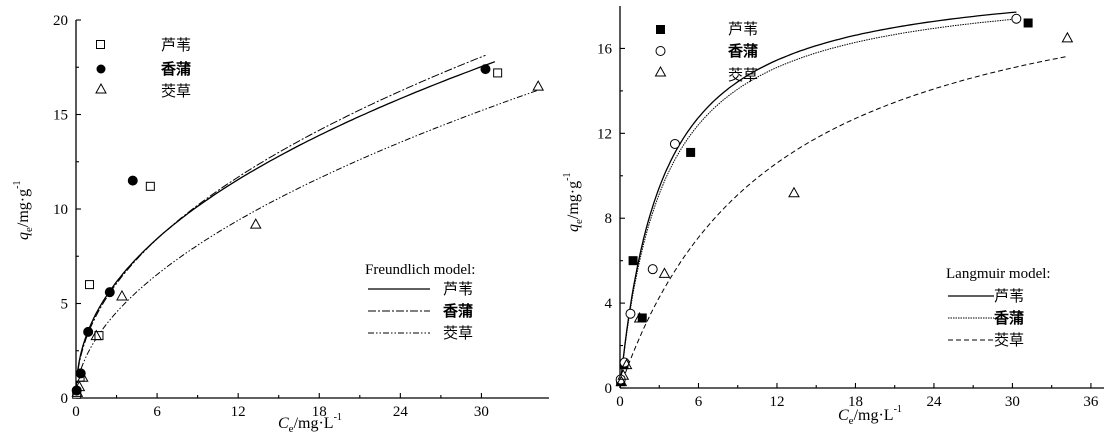 The height and width of the screenshot is (432, 1112). What do you see at coordinates (310, 422) in the screenshot?
I see `x-axis-title-left: Ce/mg·L-1` at bounding box center [310, 422].